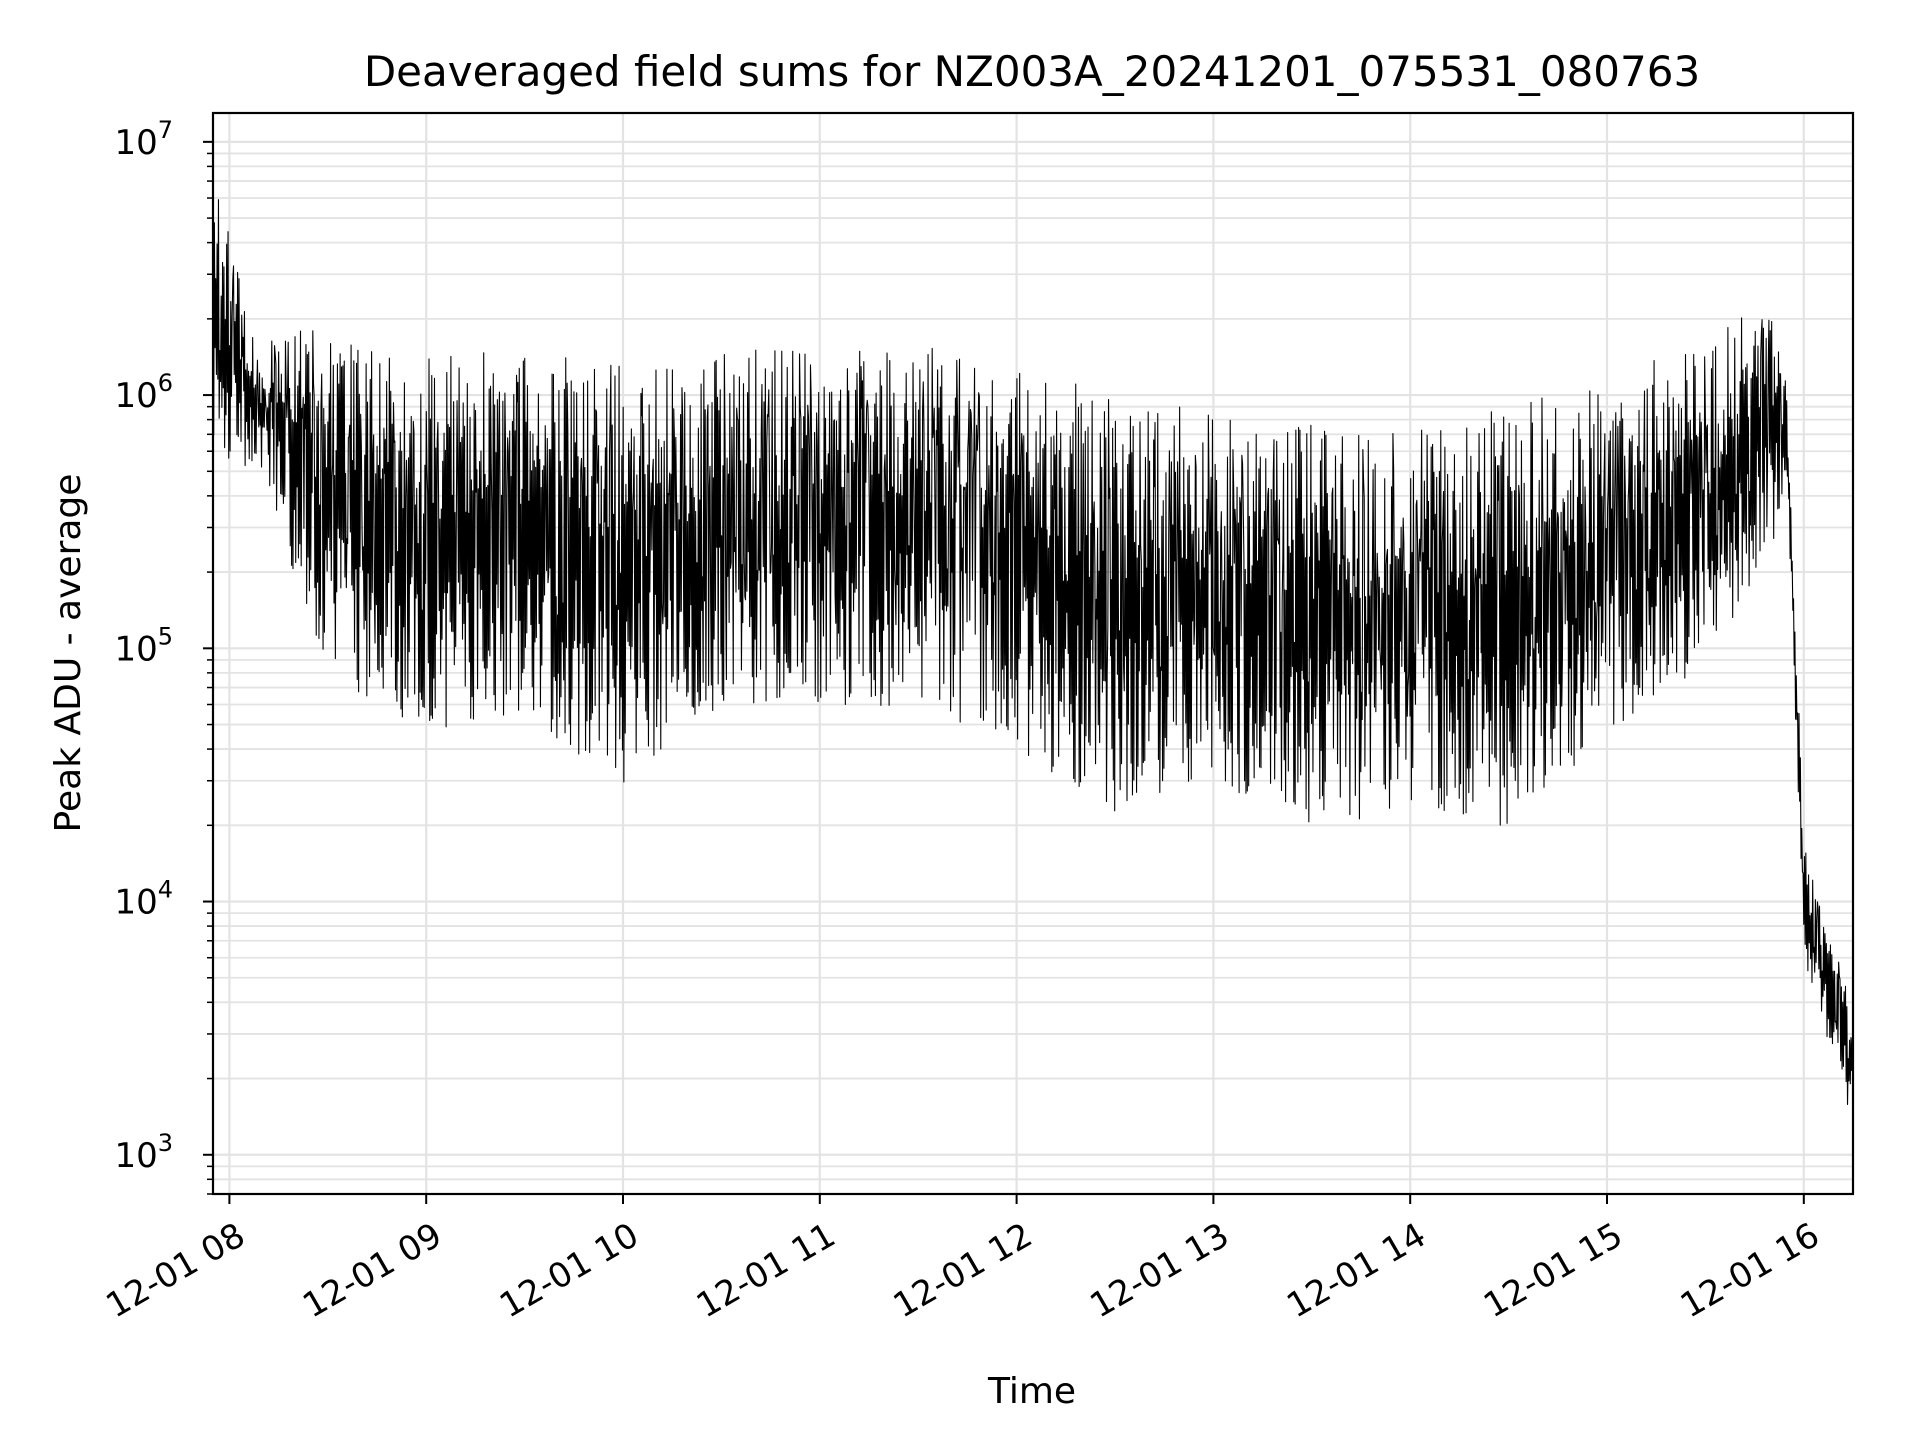 Image resolution: width=1920 pixels, height=1440 pixels. What do you see at coordinates (1031, 1391) in the screenshot?
I see `x-axis-label: Time` at bounding box center [1031, 1391].